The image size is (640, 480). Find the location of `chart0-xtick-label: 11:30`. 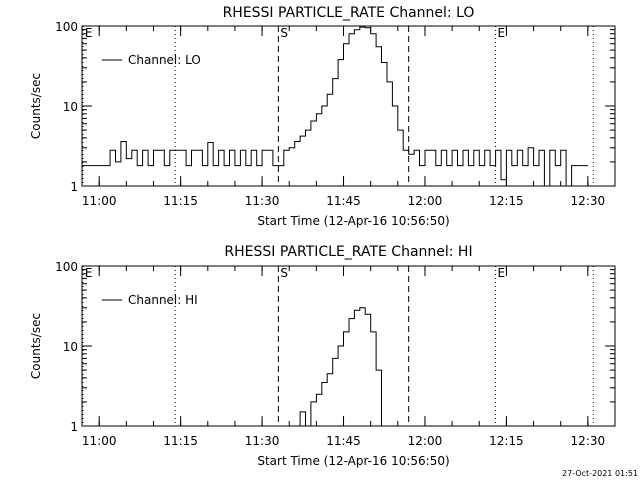

chart0-xtick-label: 11:30 is located at coordinates (262, 201).